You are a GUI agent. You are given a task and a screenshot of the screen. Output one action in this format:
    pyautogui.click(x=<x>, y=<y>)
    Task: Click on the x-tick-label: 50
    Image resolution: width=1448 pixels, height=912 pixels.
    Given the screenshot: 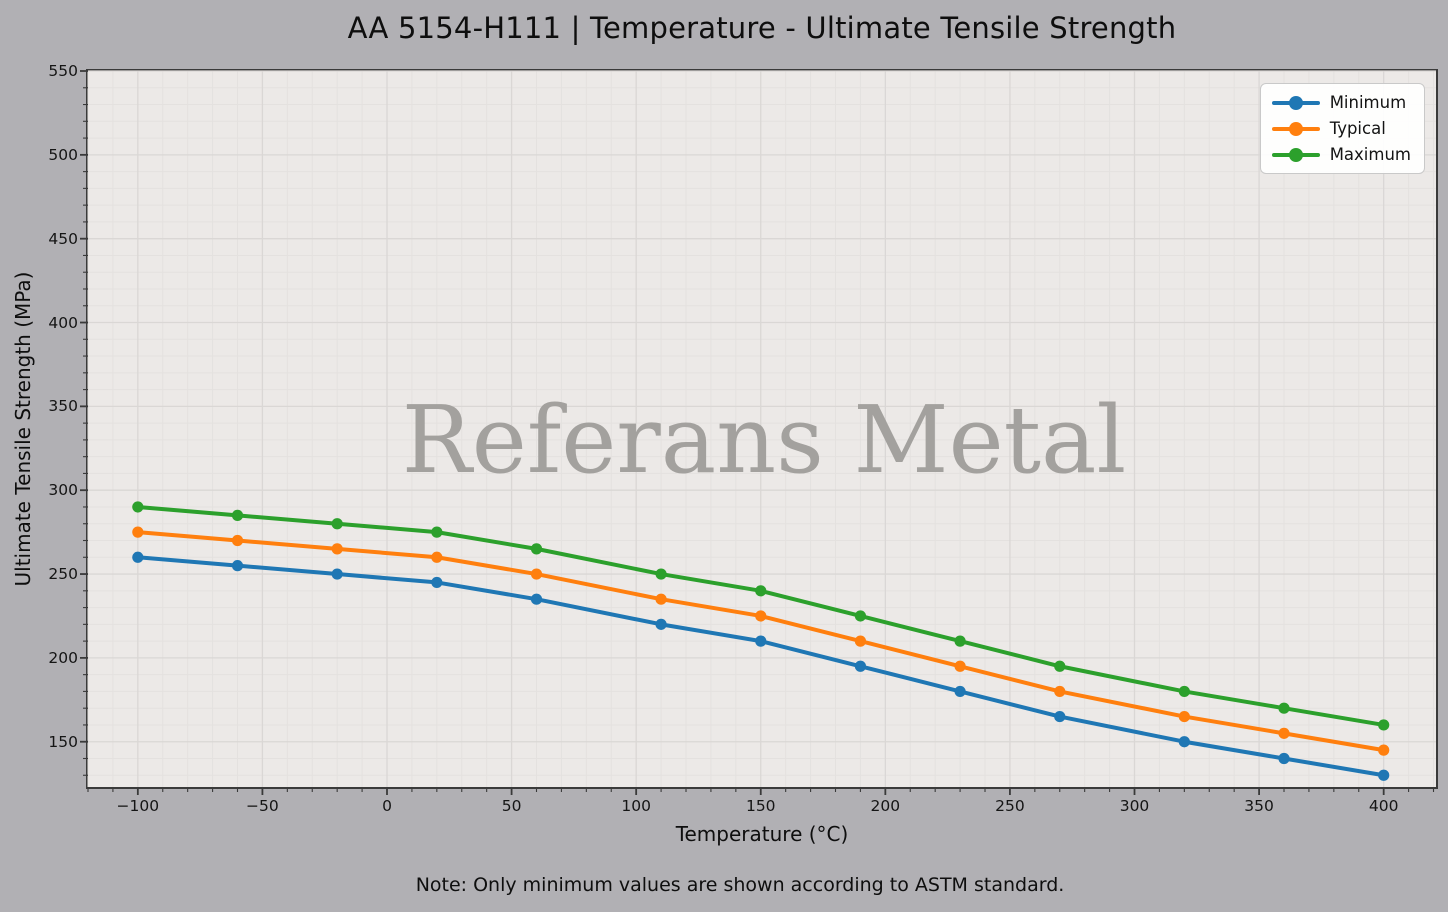 What is the action you would take?
    pyautogui.click(x=511, y=806)
    